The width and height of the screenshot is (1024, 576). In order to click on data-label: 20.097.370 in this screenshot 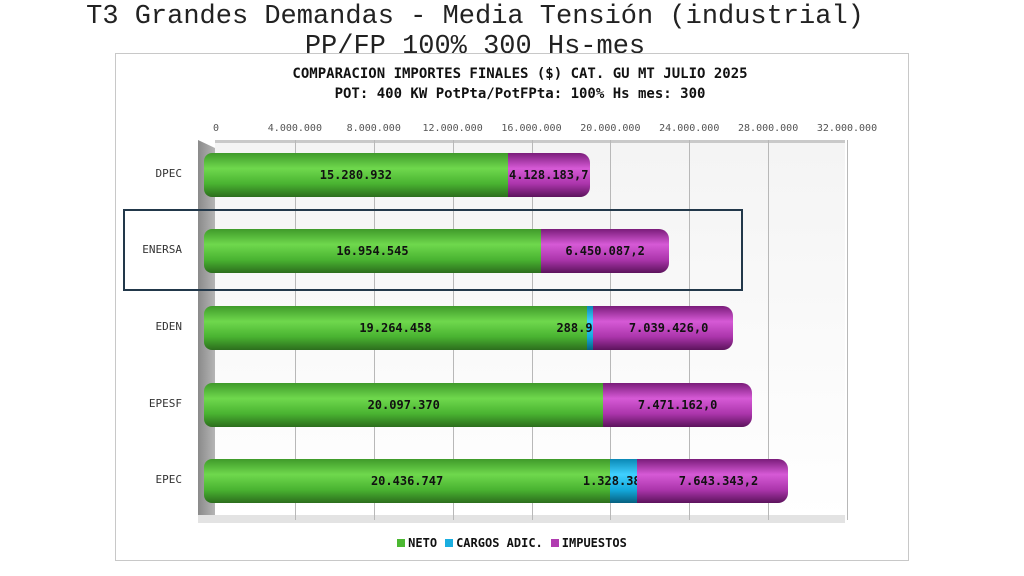, I will do `click(403, 405)`.